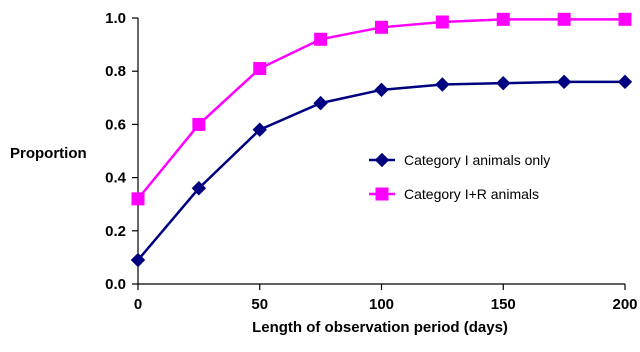 This screenshot has width=640, height=352. What do you see at coordinates (115, 284) in the screenshot?
I see `y-tick-label: 0.0` at bounding box center [115, 284].